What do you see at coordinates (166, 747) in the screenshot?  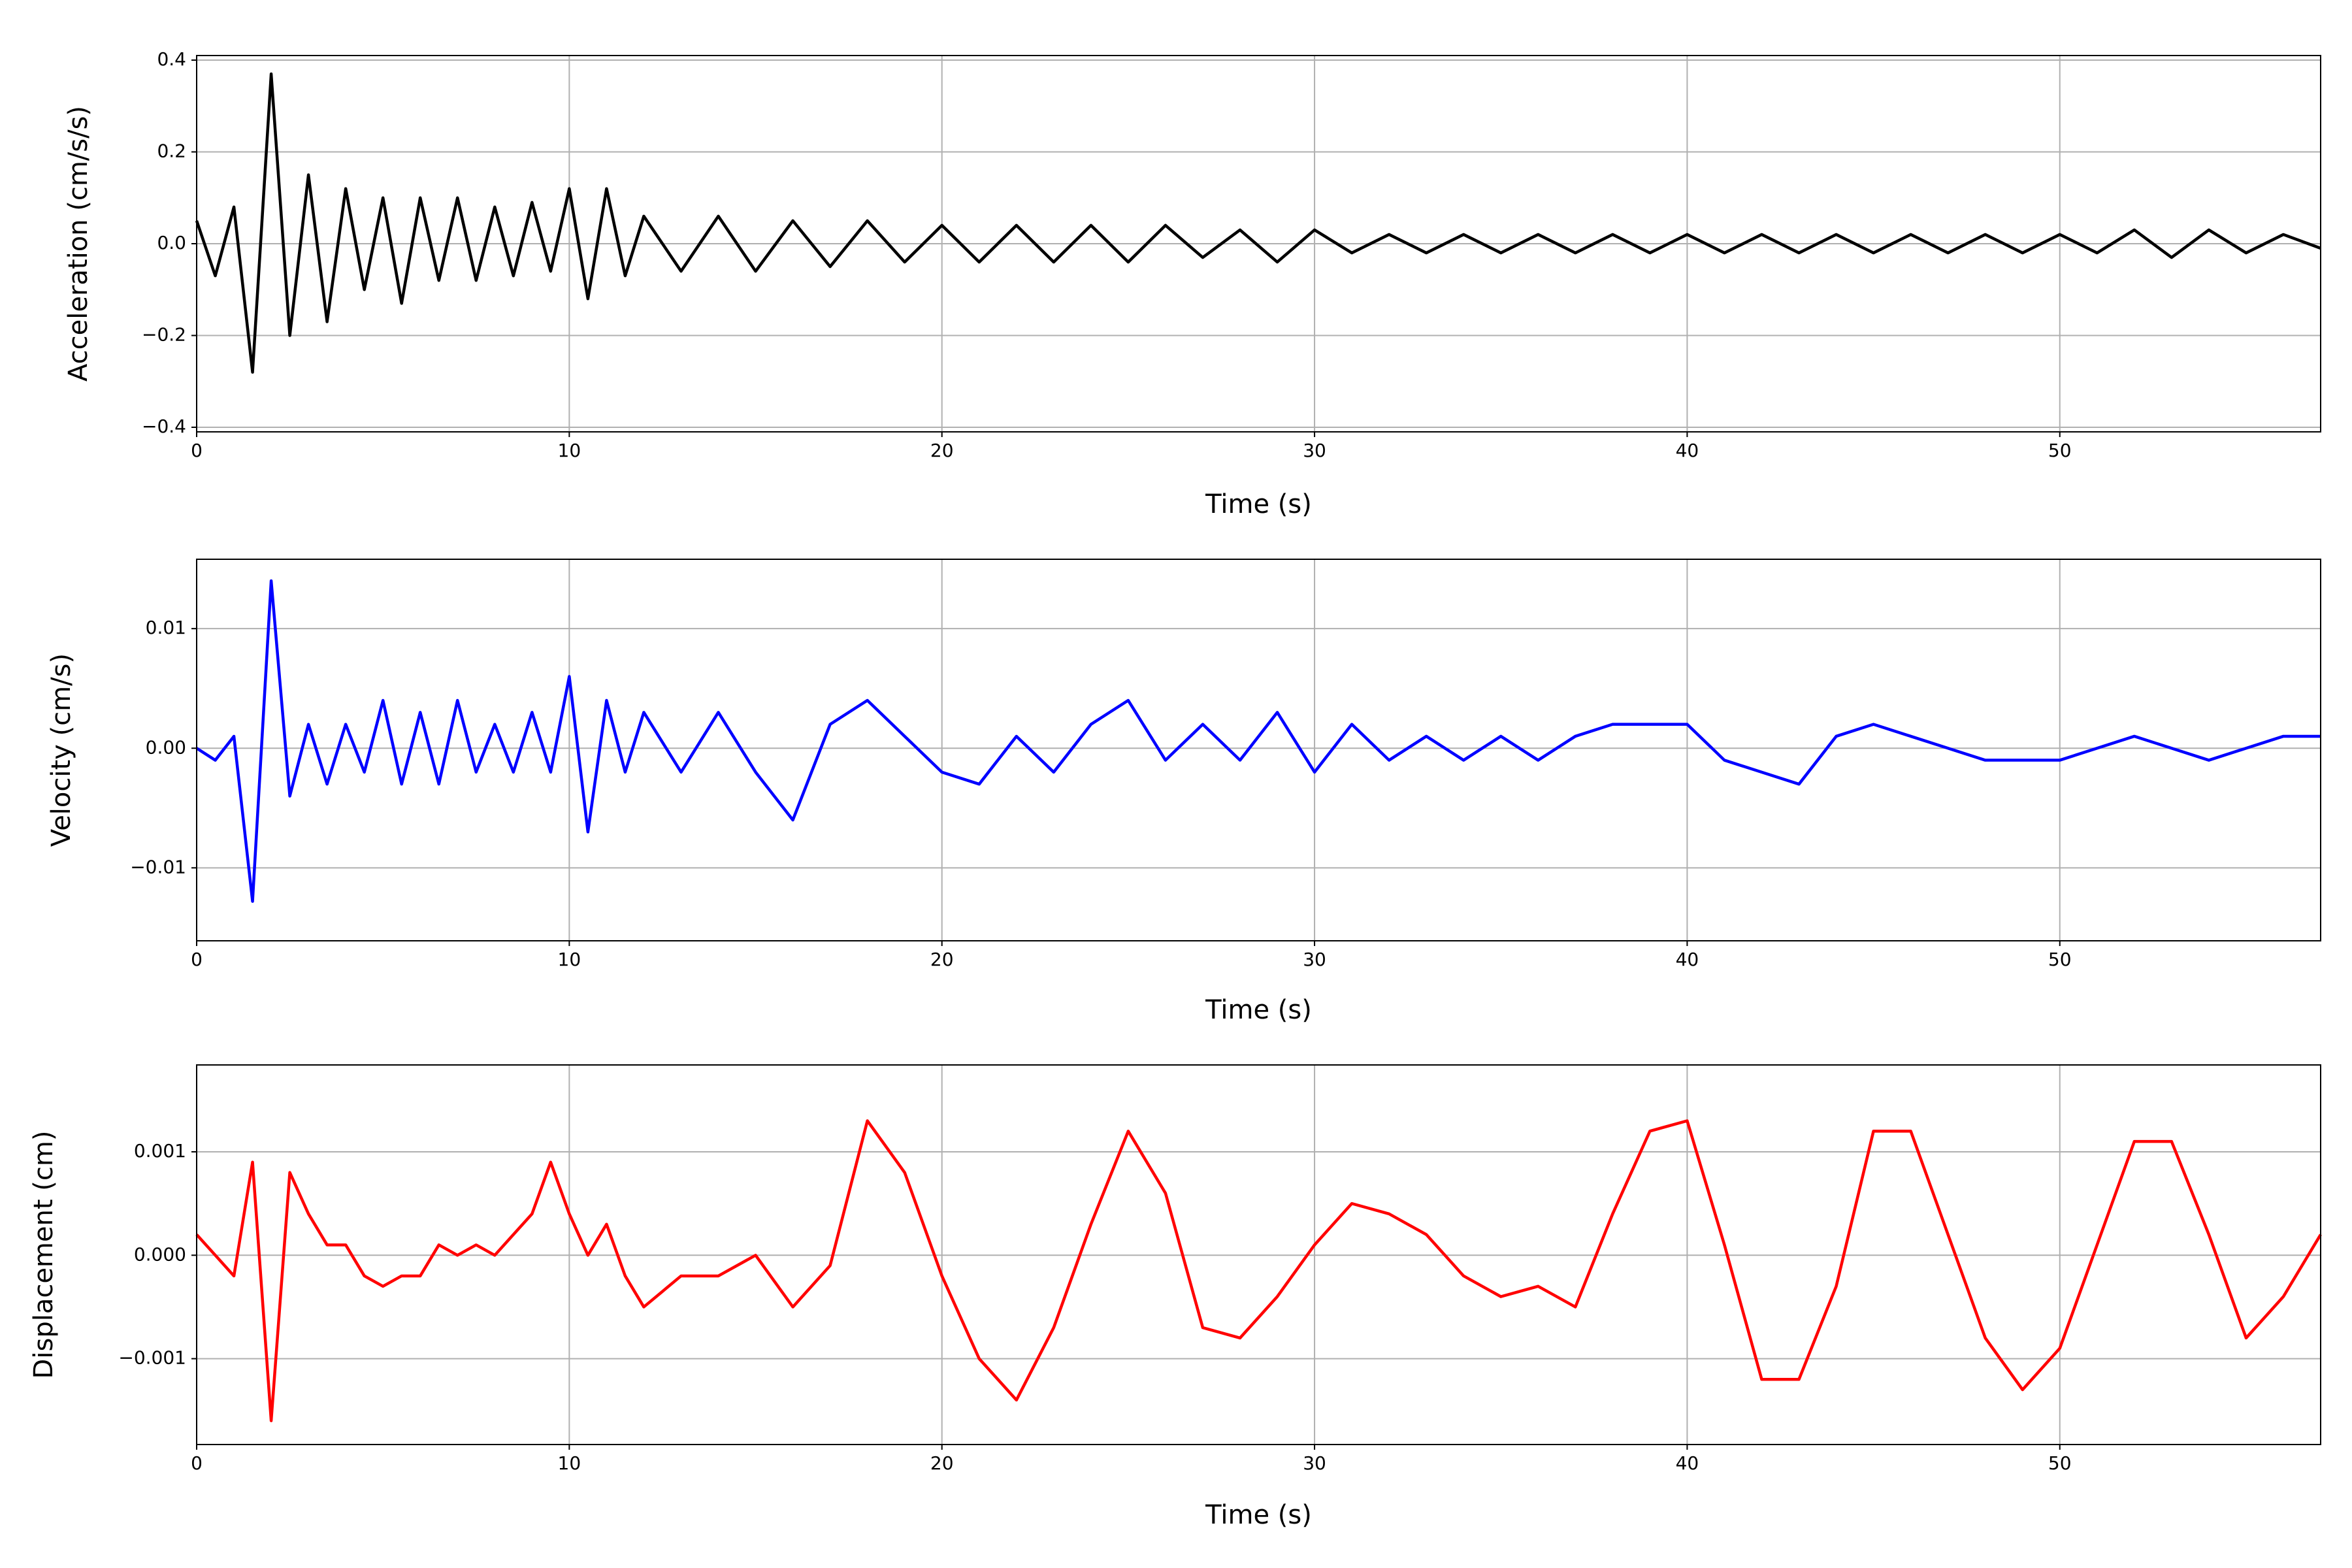 I see `y-tick-label: 0.00` at bounding box center [166, 747].